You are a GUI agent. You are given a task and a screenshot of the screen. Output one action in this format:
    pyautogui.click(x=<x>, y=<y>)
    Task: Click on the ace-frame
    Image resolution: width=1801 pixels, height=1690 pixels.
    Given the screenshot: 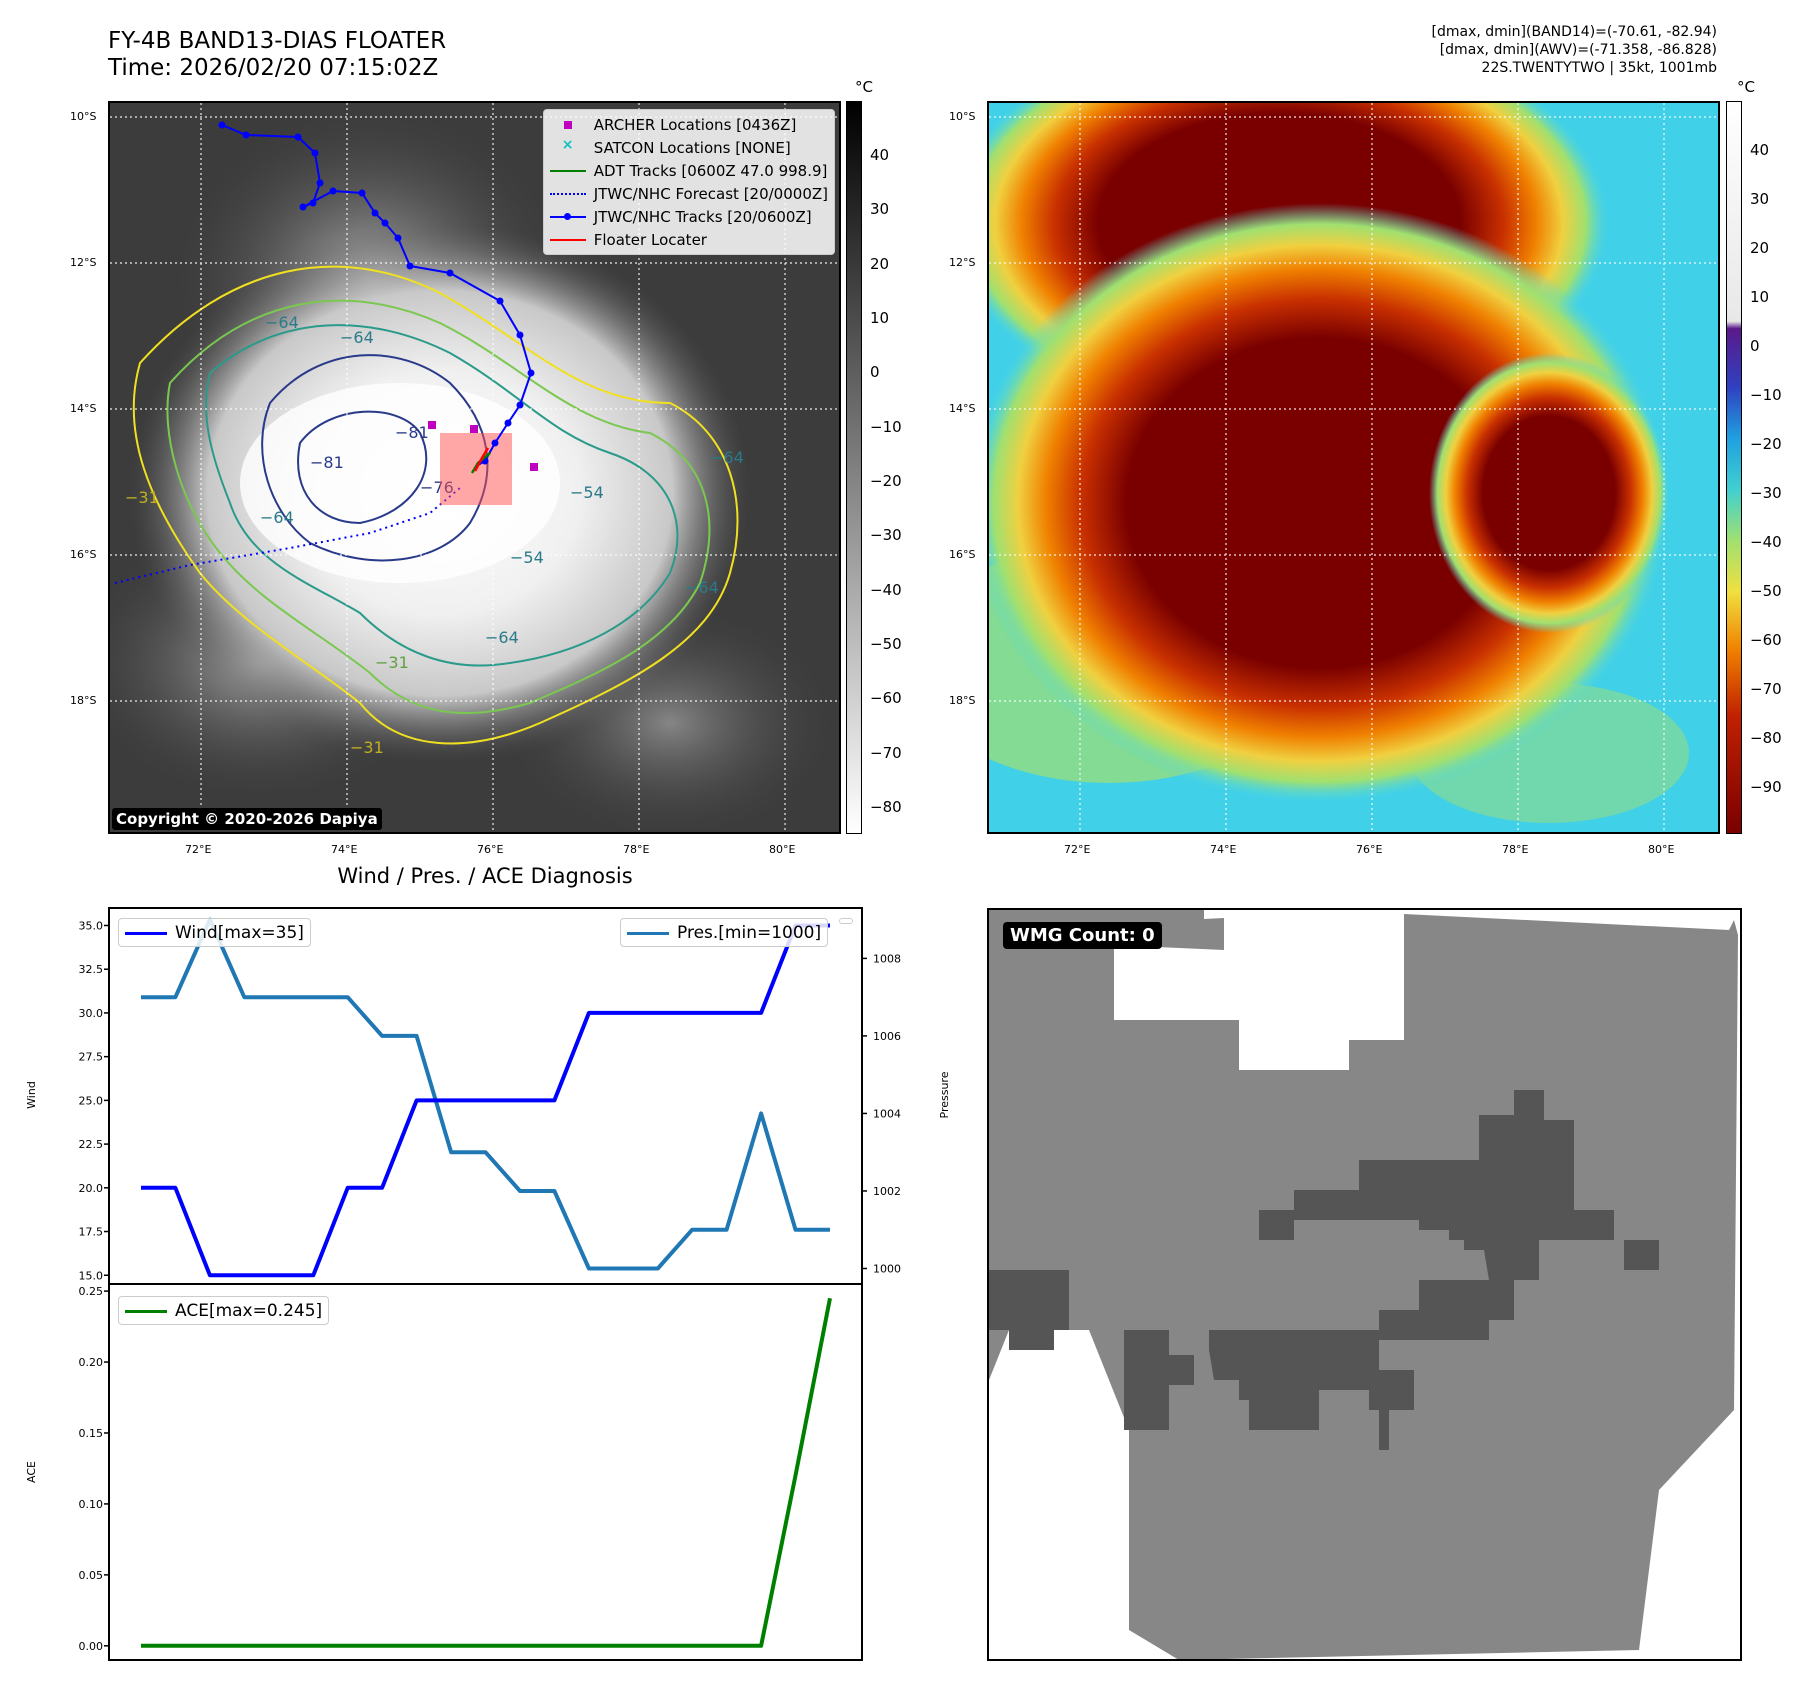 What is the action you would take?
    pyautogui.click(x=485, y=1472)
    